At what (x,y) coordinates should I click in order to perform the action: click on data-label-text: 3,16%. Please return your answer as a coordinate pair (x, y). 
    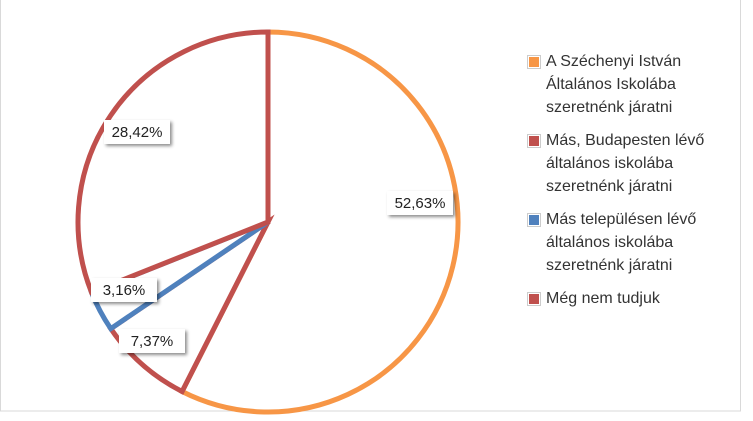
    Looking at the image, I should click on (124, 290).